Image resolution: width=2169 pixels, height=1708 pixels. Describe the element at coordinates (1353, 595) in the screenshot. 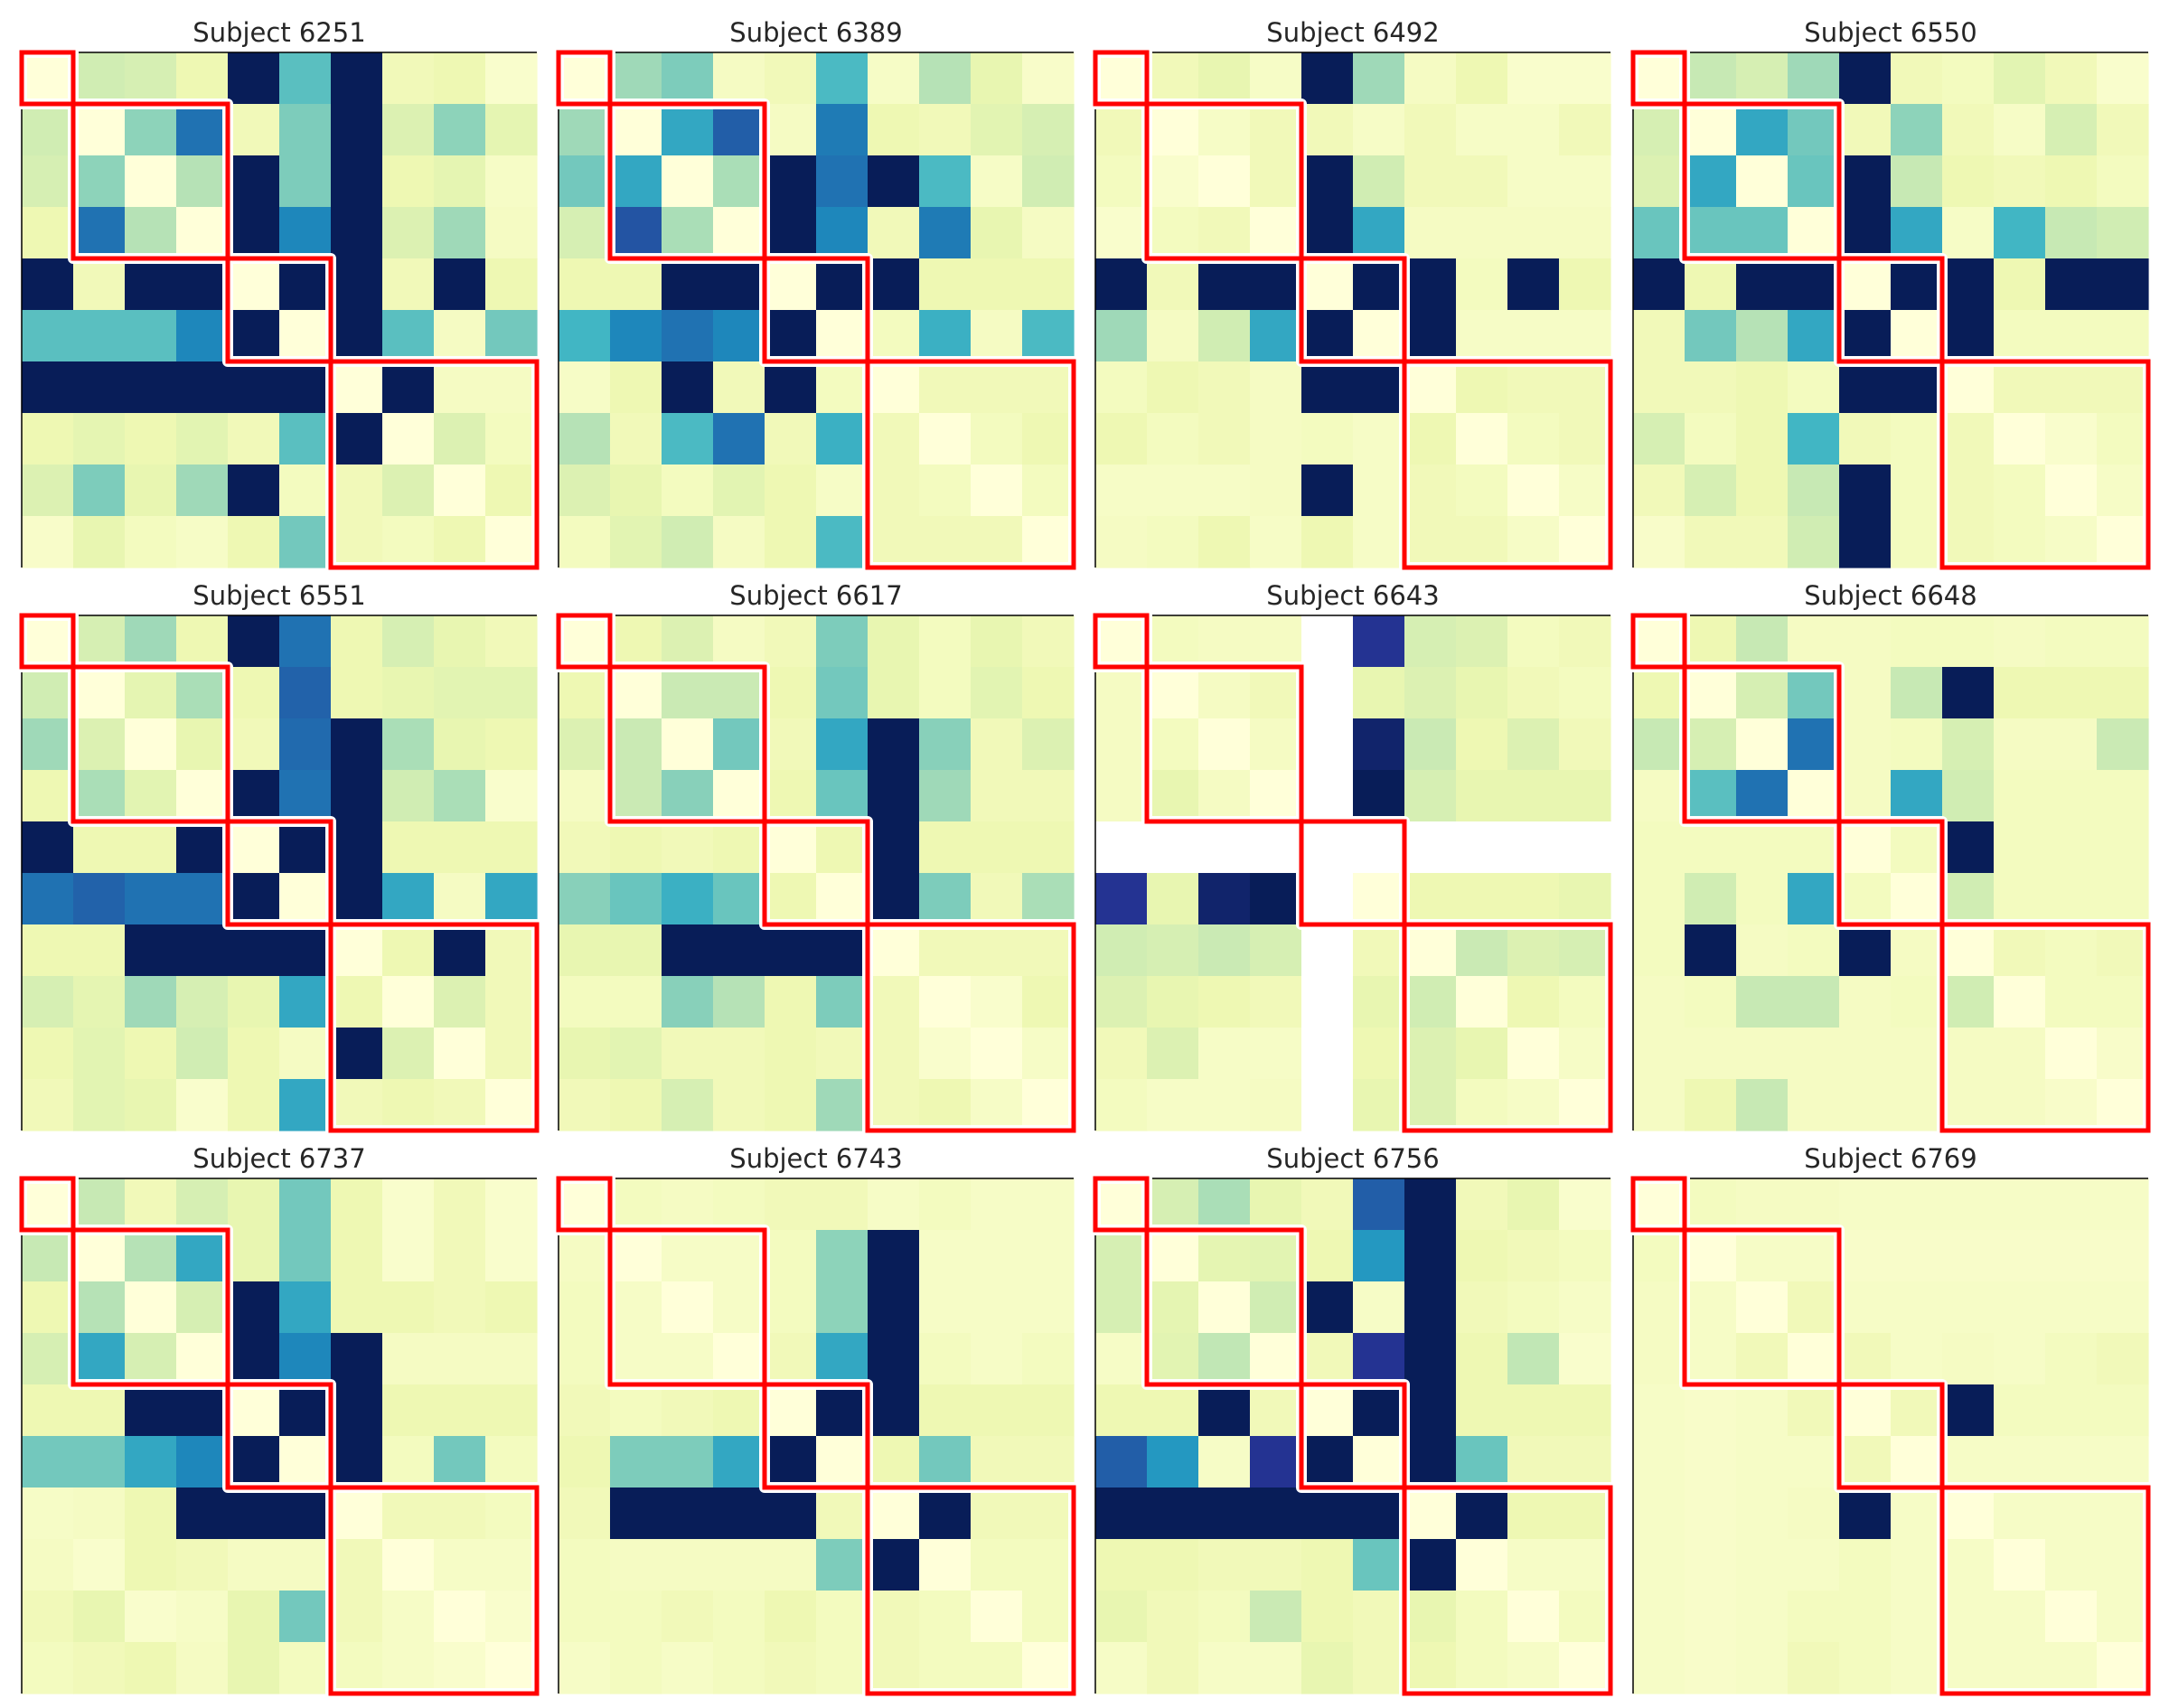

I see `panel-title: Subject 6643` at that location.